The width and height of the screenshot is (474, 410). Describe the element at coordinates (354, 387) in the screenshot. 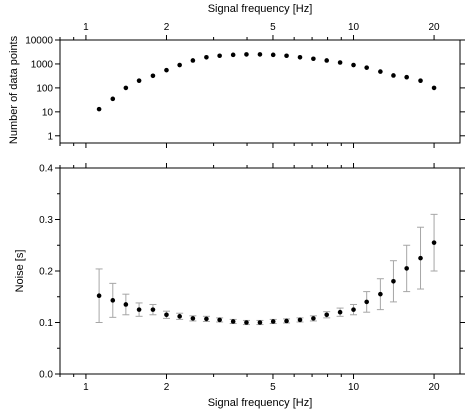

I see `bottom-xtick-label-3: 10` at that location.